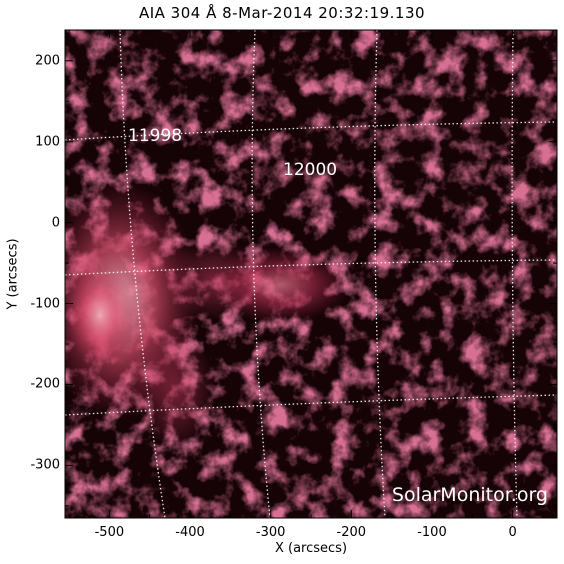 This screenshot has height=564, width=564. I want to click on region-label-11998: 11998, so click(155, 136).